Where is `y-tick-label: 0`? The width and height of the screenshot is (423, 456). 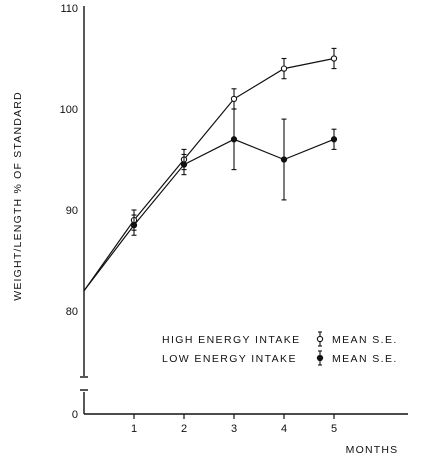 y-tick-label: 0 is located at coordinates (75, 415).